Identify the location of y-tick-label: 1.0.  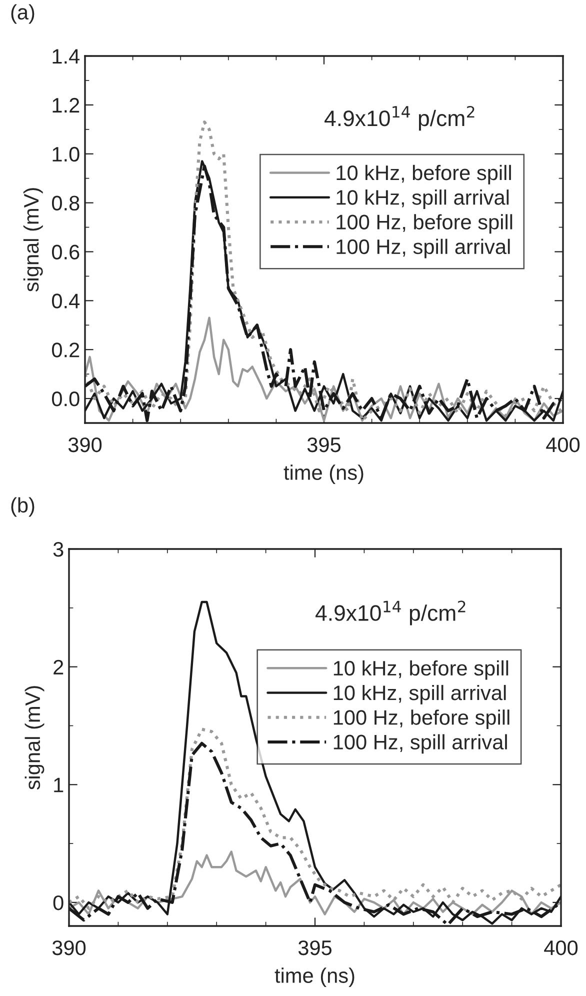
(66, 154).